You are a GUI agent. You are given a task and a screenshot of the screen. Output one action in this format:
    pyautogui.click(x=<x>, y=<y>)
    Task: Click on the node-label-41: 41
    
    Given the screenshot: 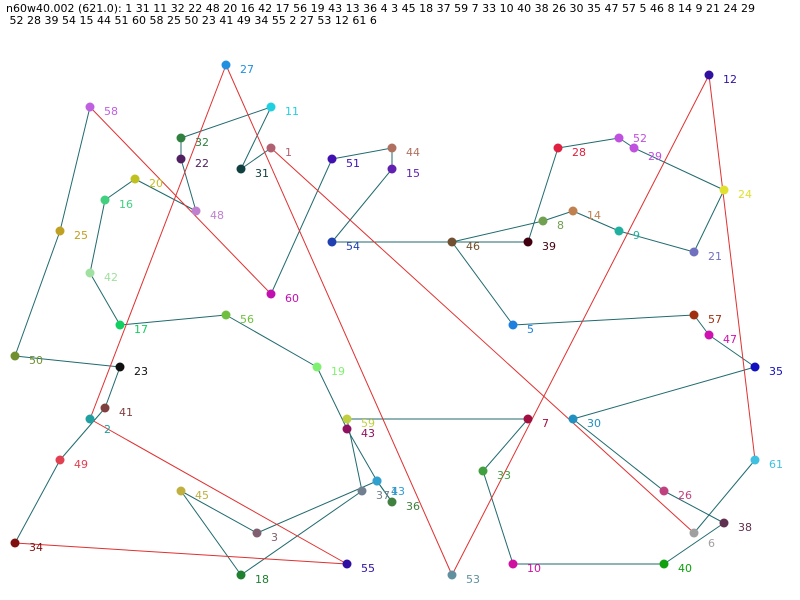 What is the action you would take?
    pyautogui.click(x=126, y=412)
    